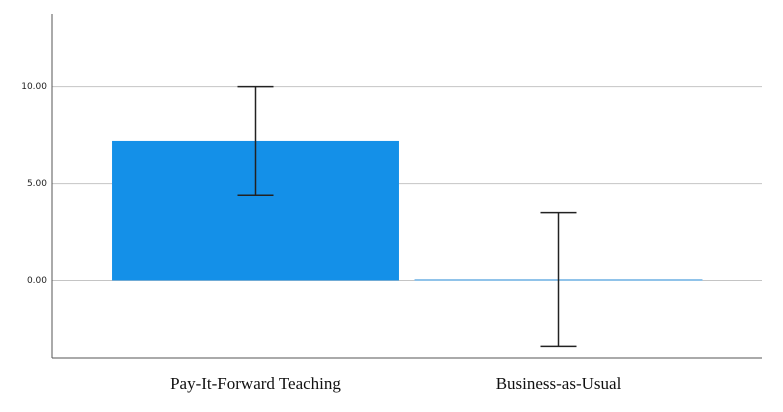  What do you see at coordinates (255, 383) in the screenshot?
I see `x-tick-label: Pay-It-Forward Teaching` at bounding box center [255, 383].